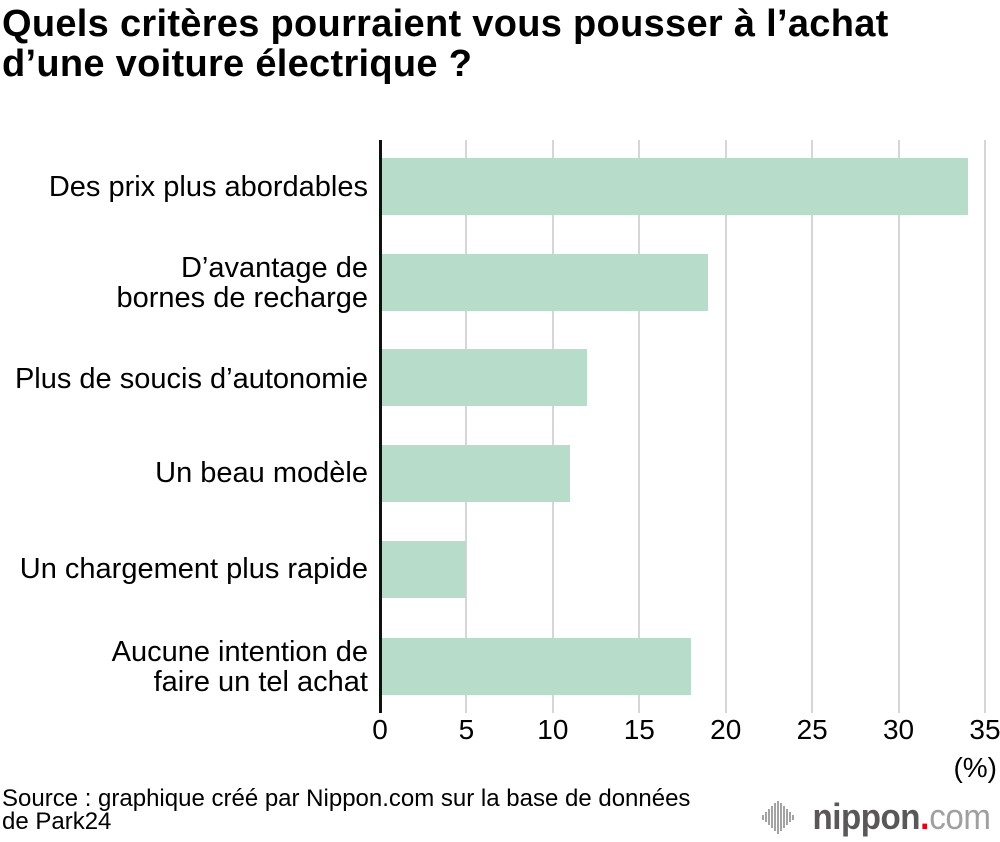 The height and width of the screenshot is (842, 1000). Describe the element at coordinates (239, 652) in the screenshot. I see `category-label-line: Aucune intention de` at that location.